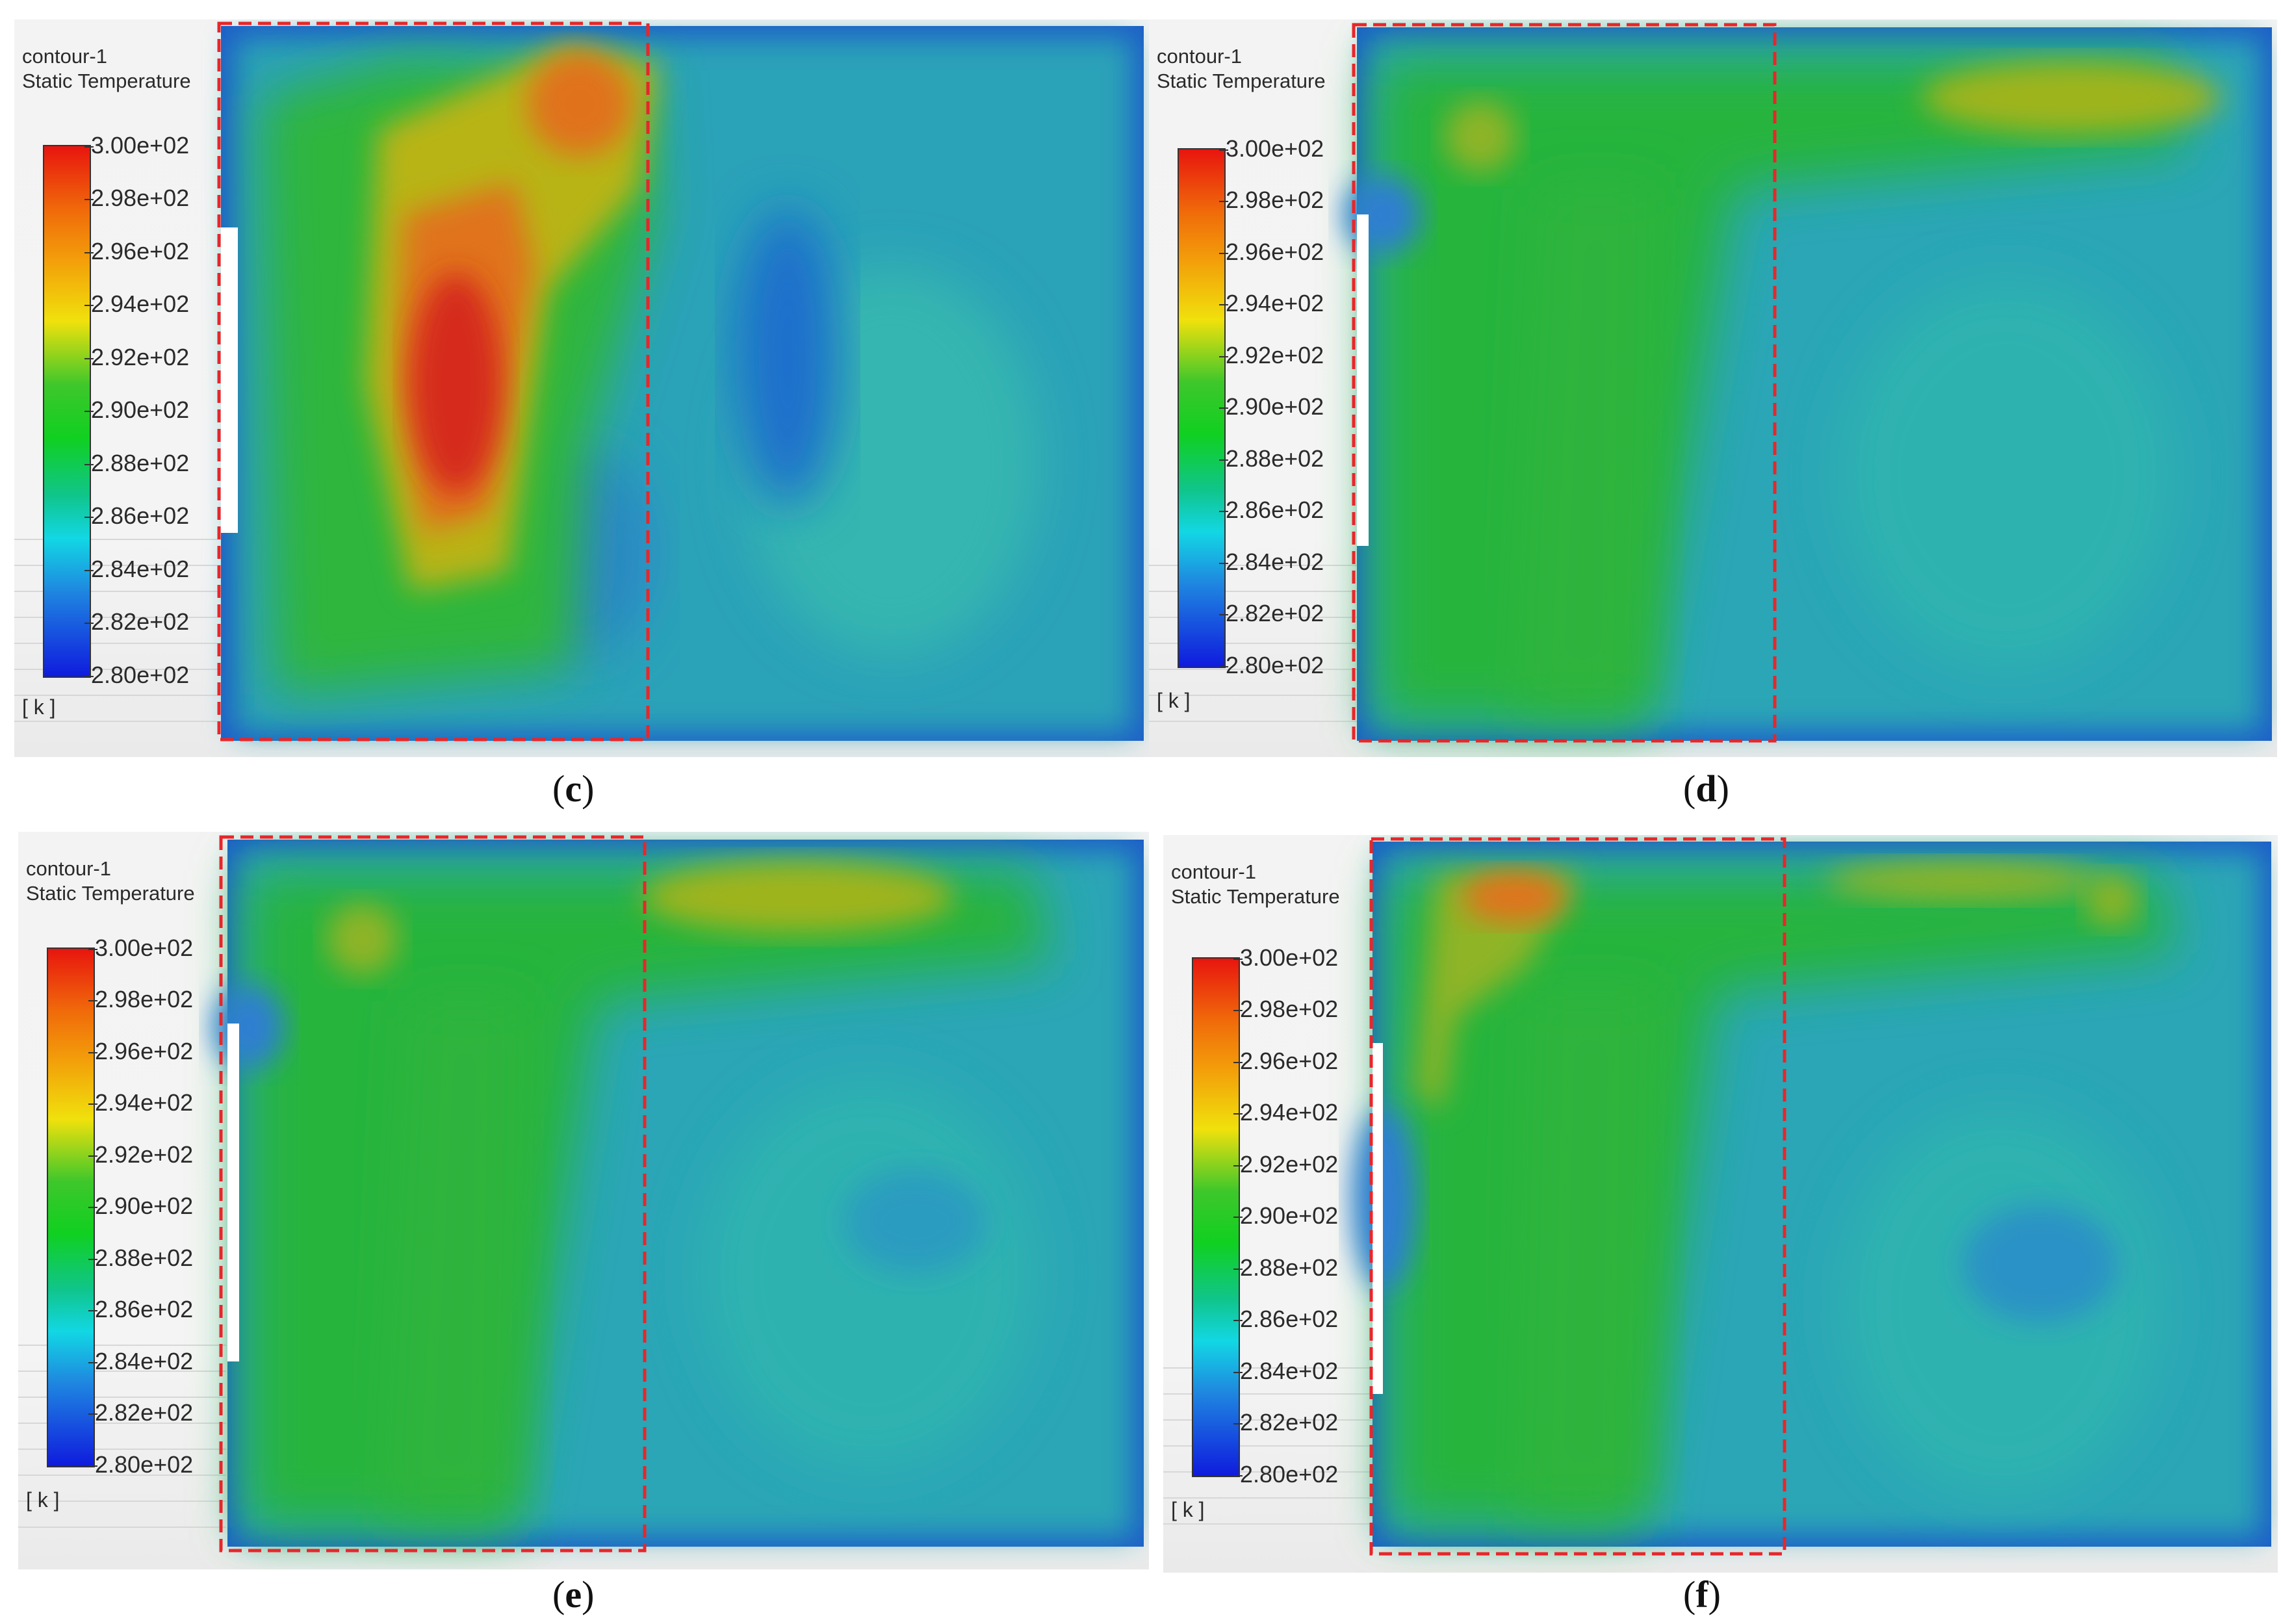 The image size is (2281, 1624). Describe the element at coordinates (1702, 1594) in the screenshot. I see `caption-f: (f)` at that location.